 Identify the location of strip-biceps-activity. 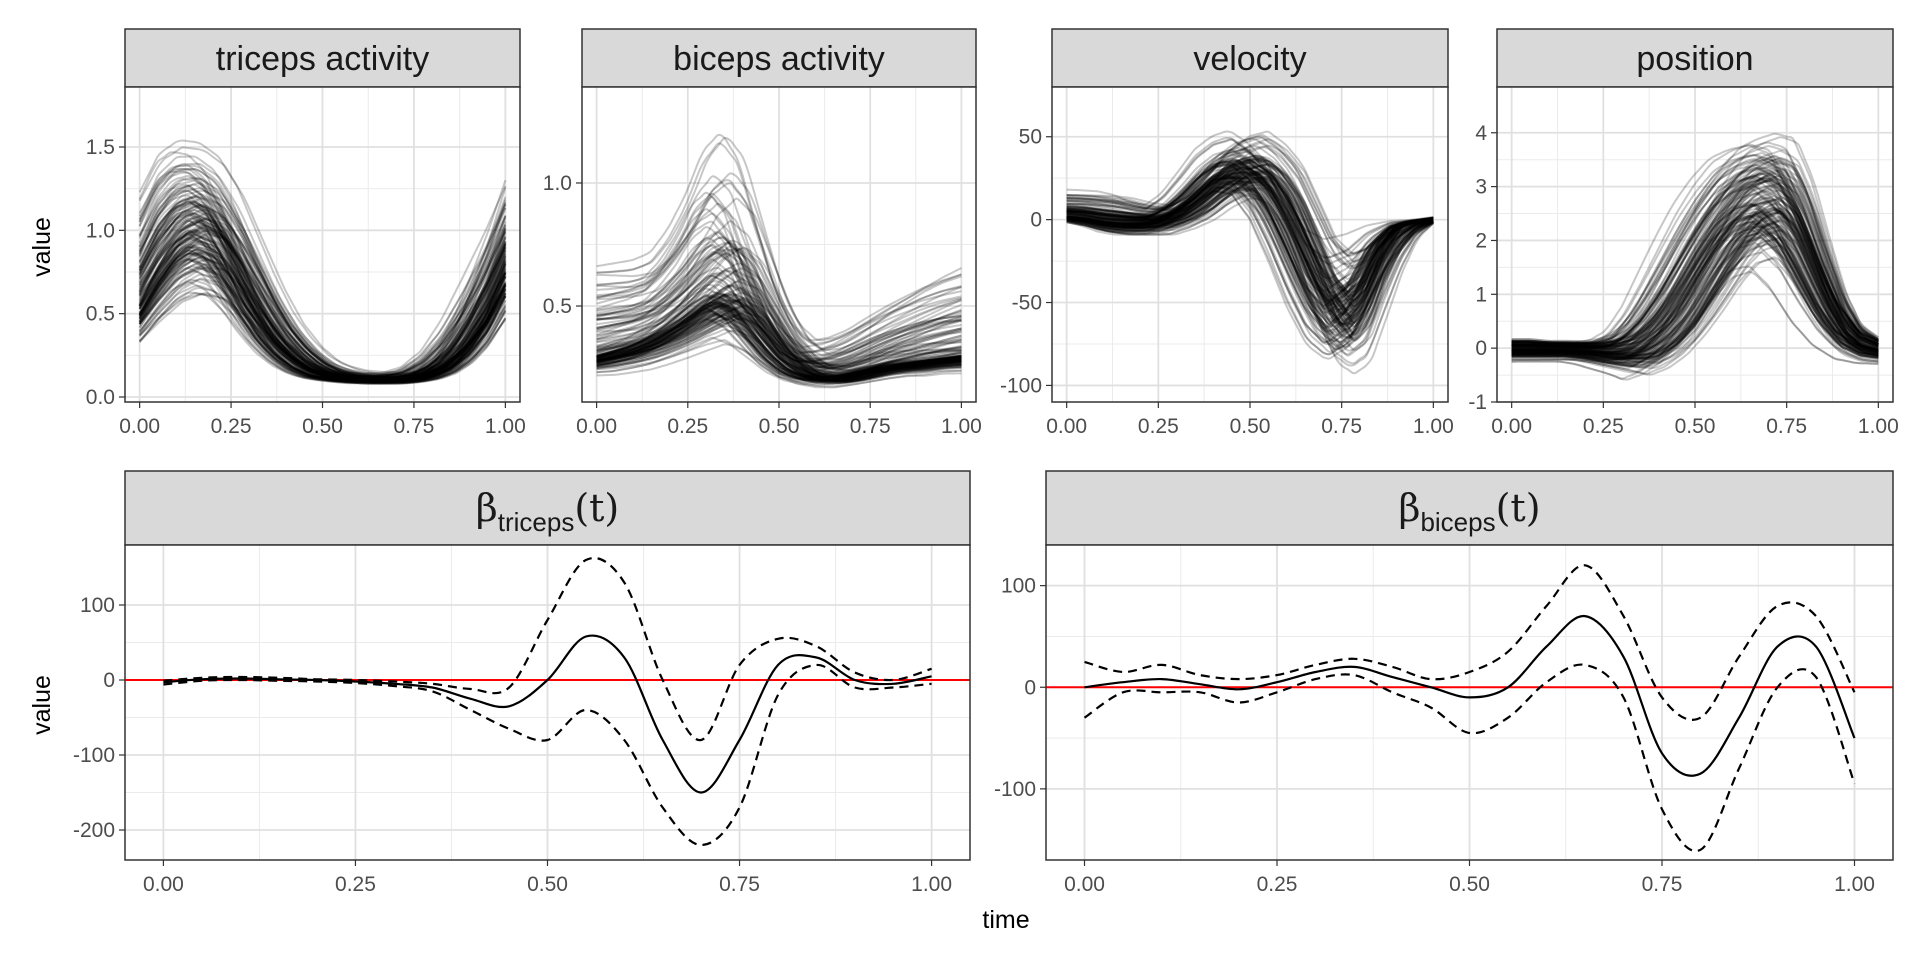
(779, 58).